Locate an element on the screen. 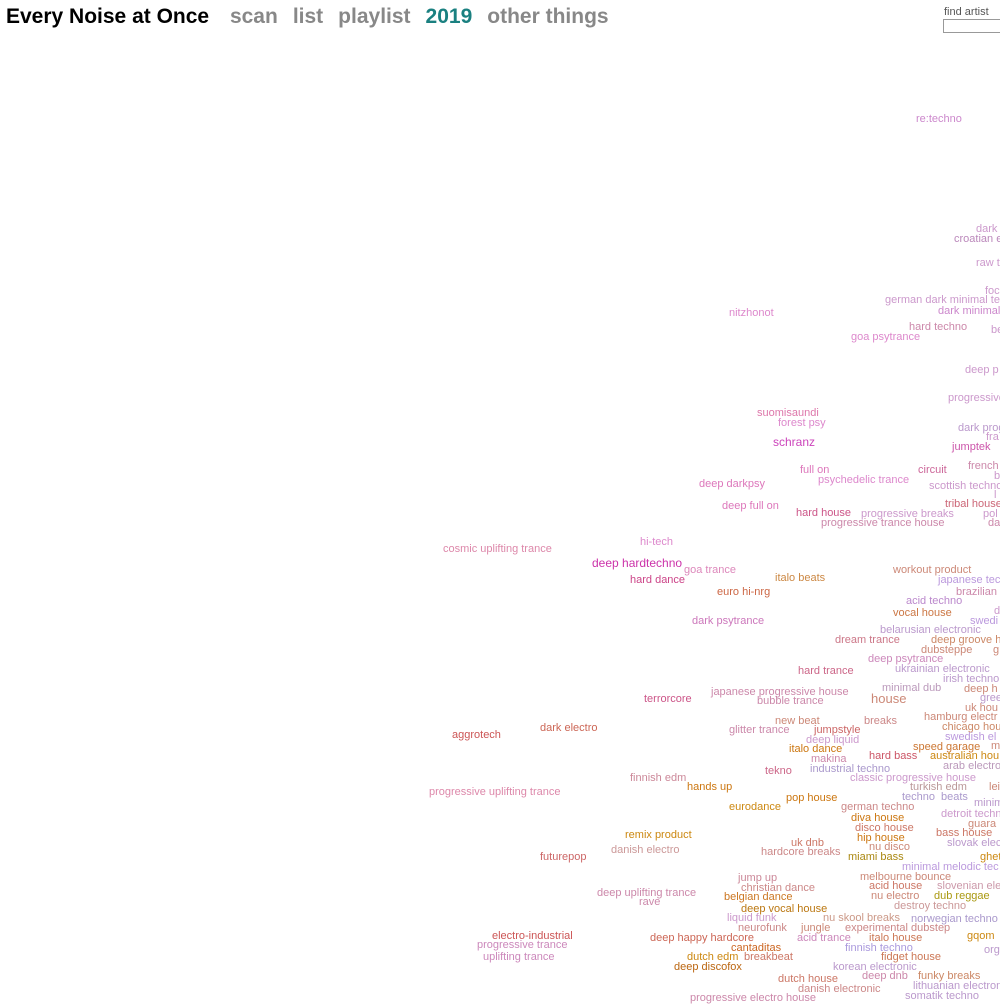  genre-label: beats is located at coordinates (954, 797).